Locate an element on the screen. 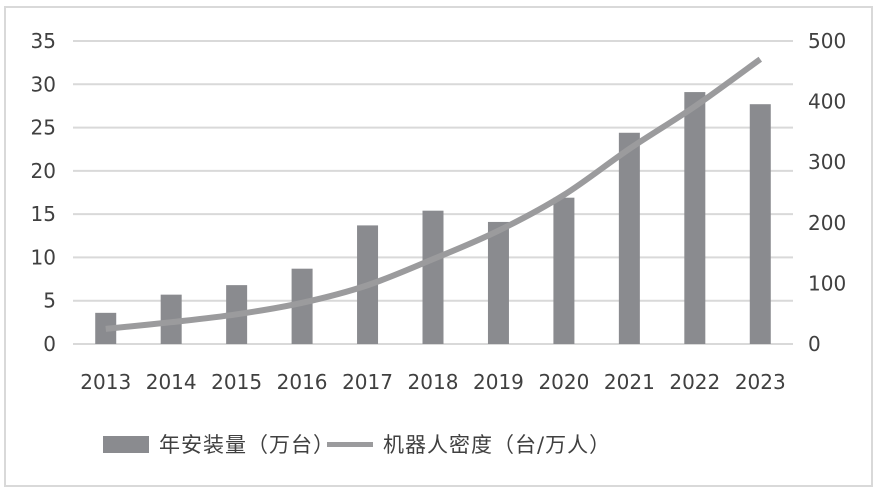 This screenshot has height=493, width=880. legend-item-robot-density: 机器人密度（台/万人） is located at coordinates (469, 444).